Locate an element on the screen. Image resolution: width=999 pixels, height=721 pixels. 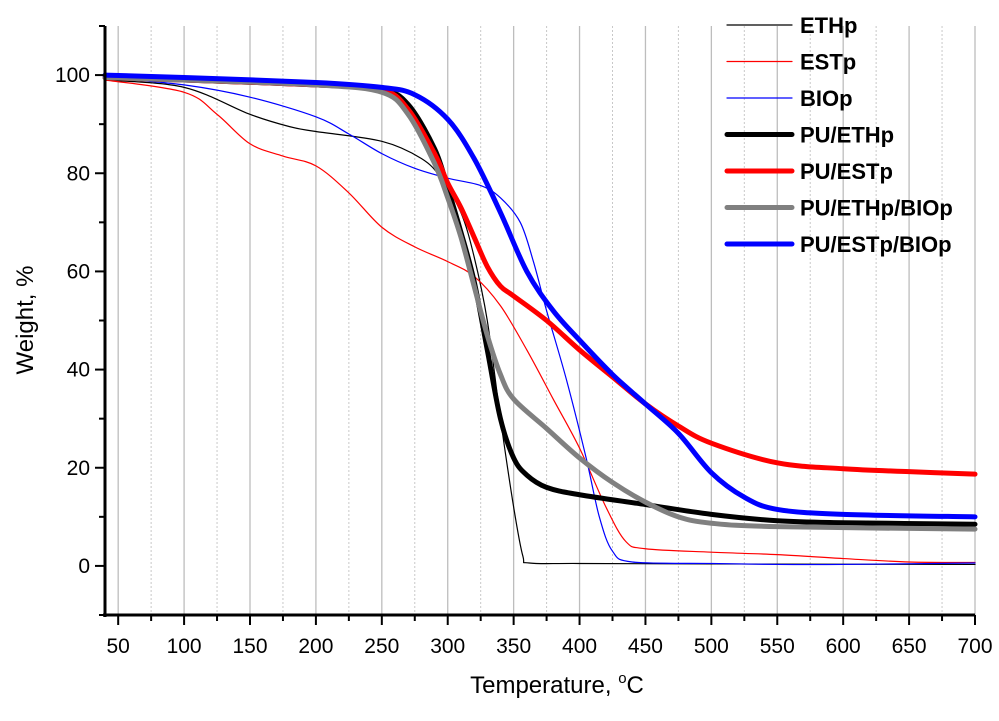
y-tick-label: 0 is located at coordinates (84, 566).